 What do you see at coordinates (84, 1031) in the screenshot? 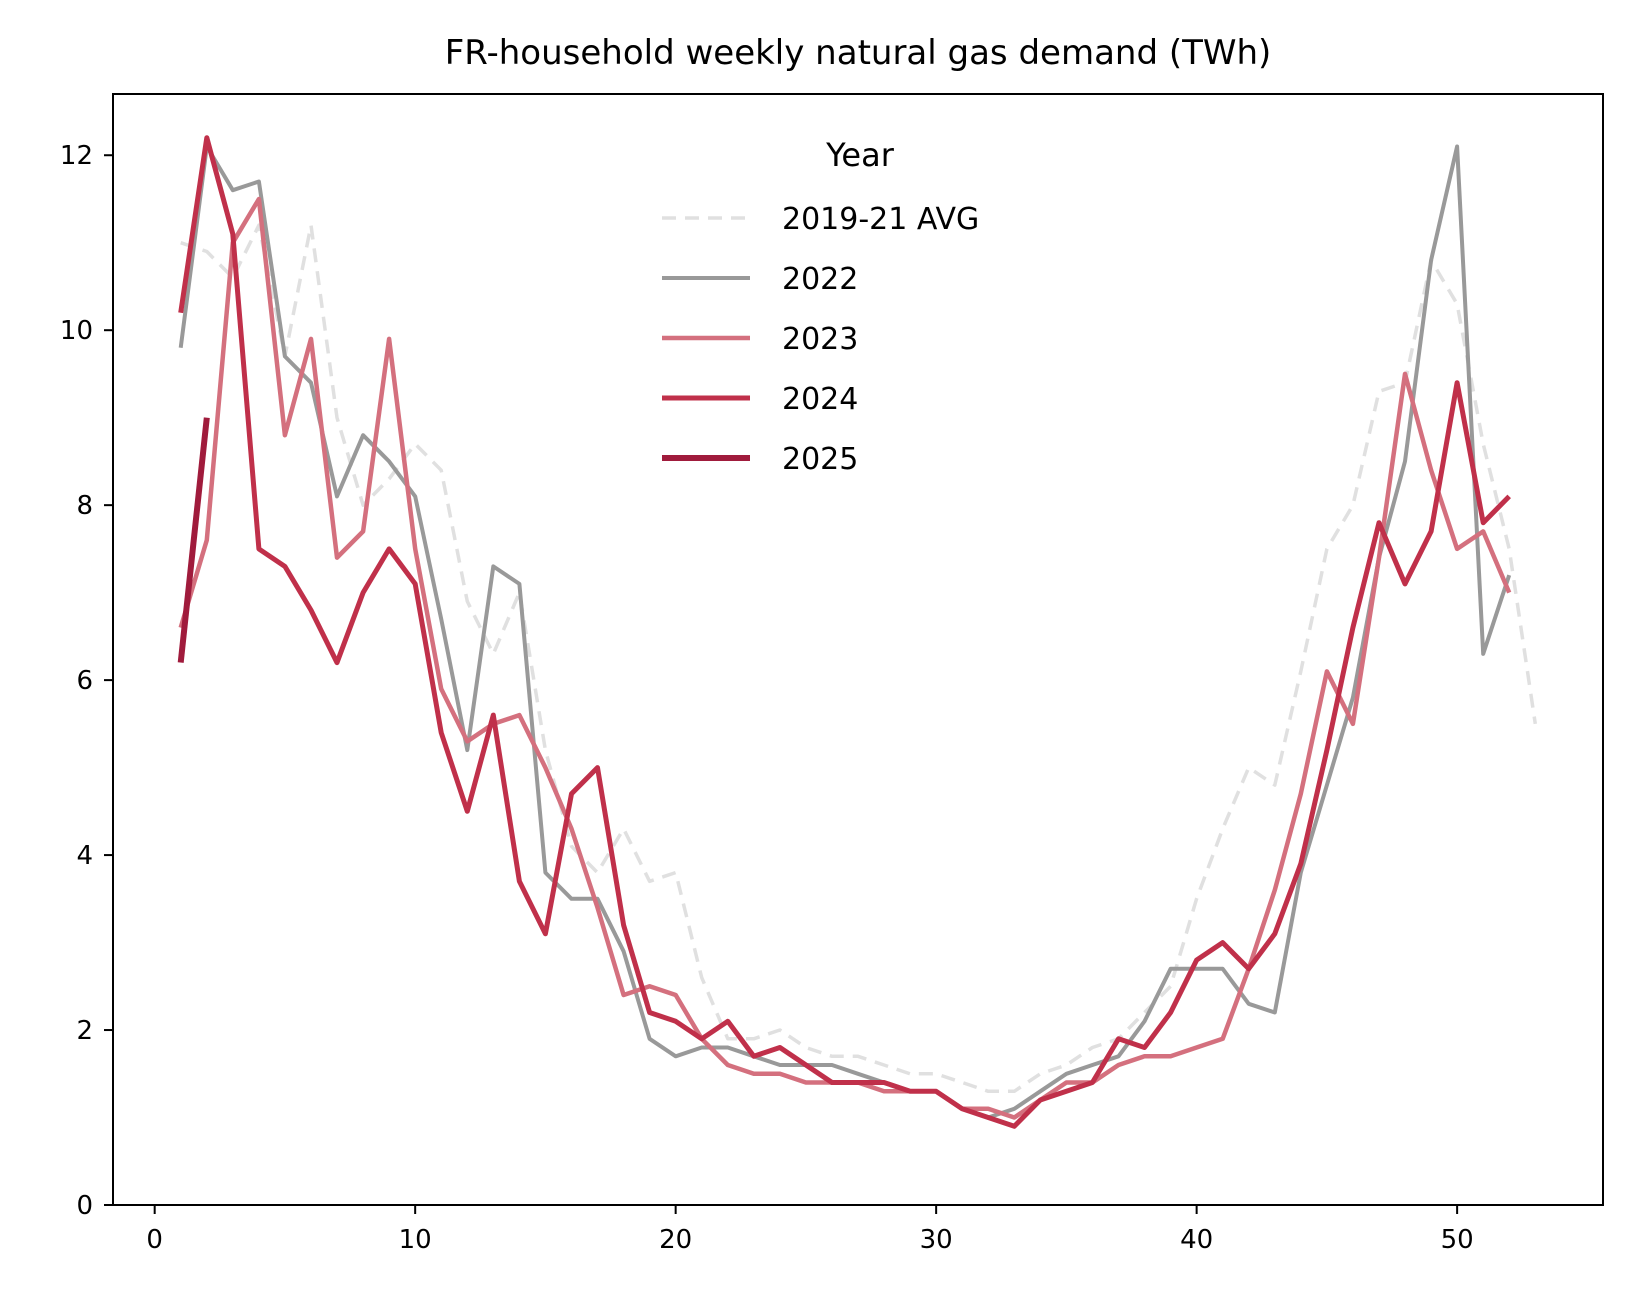
I see `y-tick-label: 2` at bounding box center [84, 1031].